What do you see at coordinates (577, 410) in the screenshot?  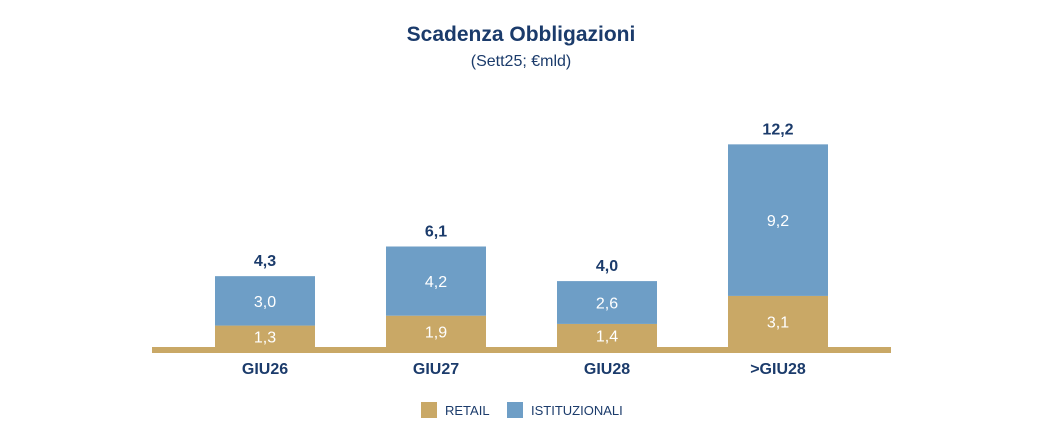 I see `legend-label-istituzionali: ISTITUZIONALI` at bounding box center [577, 410].